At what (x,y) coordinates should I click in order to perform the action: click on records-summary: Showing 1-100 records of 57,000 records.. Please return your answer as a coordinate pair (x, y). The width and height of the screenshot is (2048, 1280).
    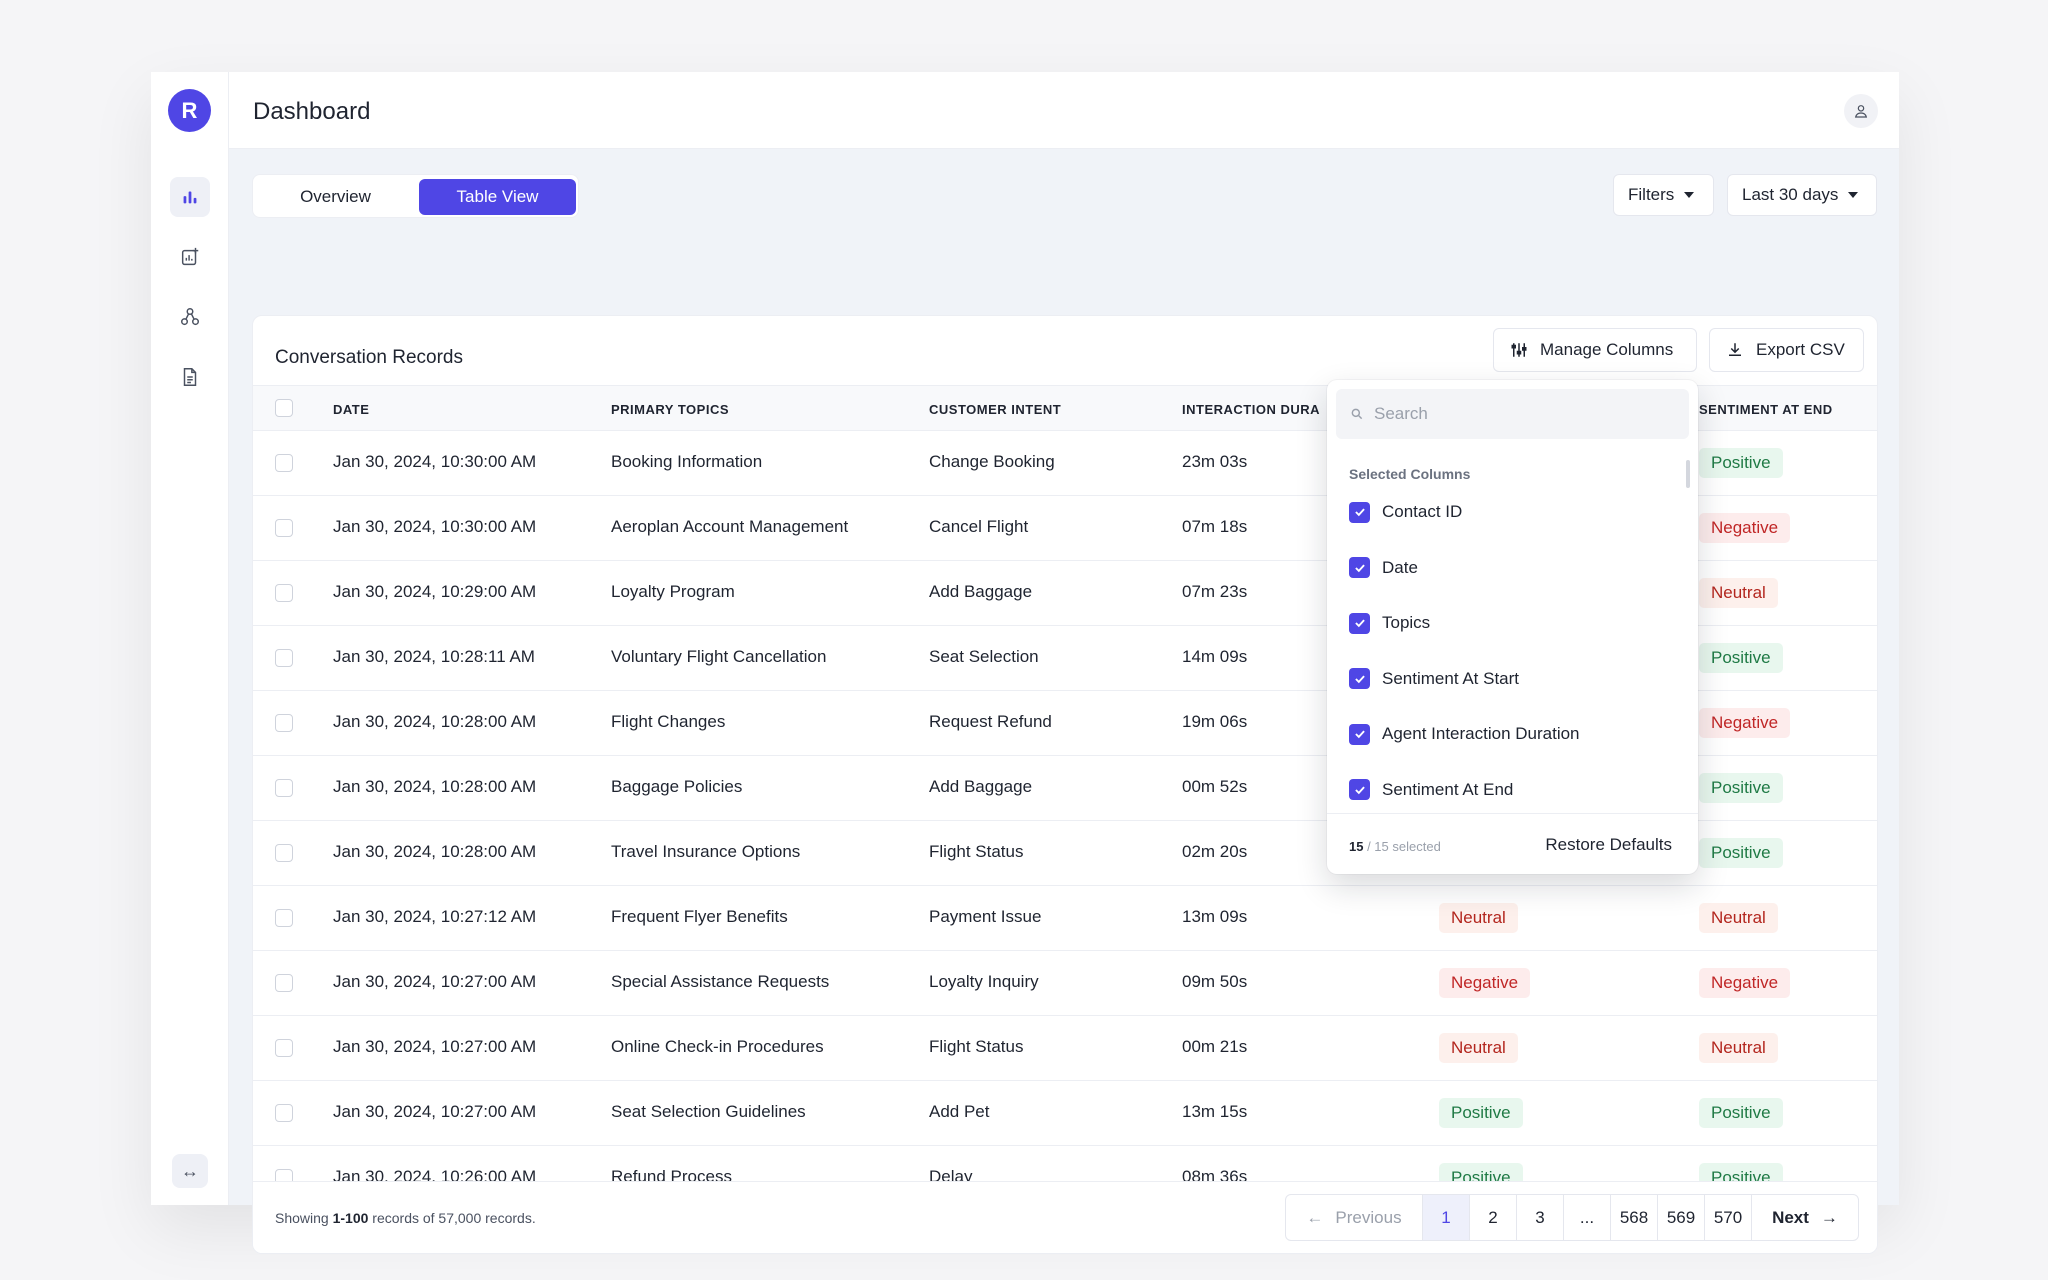
    Looking at the image, I should click on (405, 1218).